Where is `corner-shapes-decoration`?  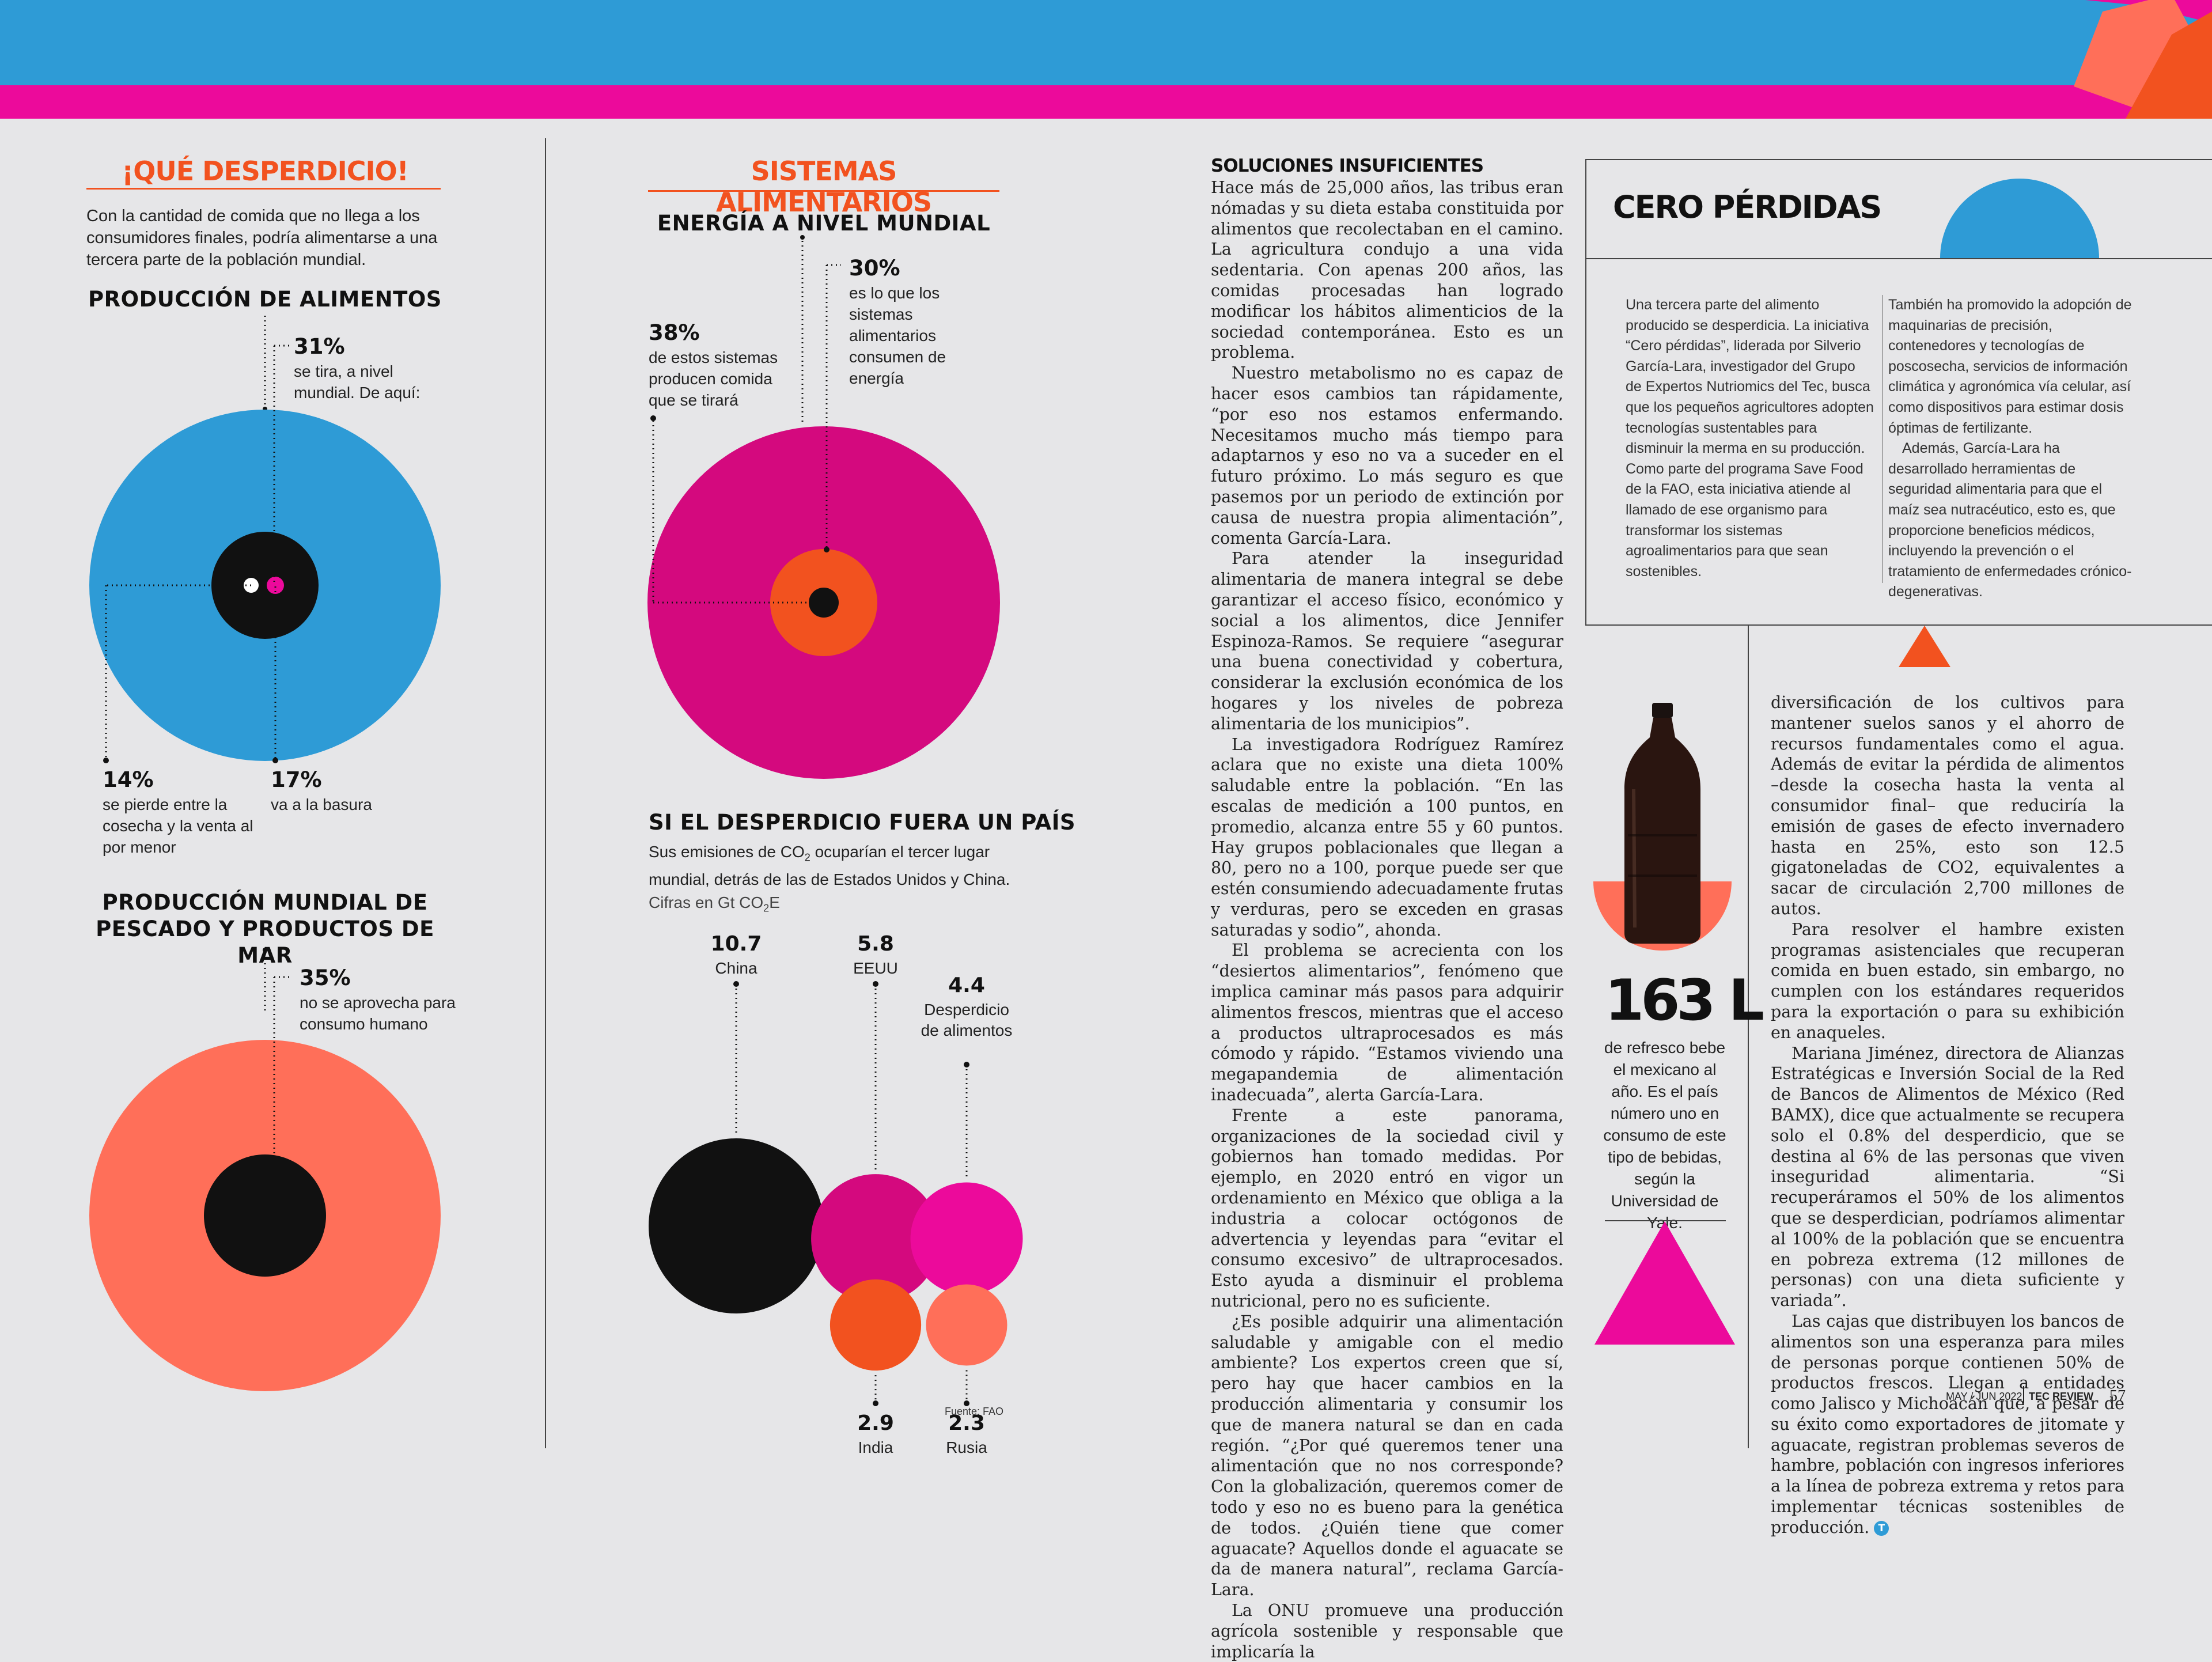
corner-shapes-decoration is located at coordinates (2143, 59).